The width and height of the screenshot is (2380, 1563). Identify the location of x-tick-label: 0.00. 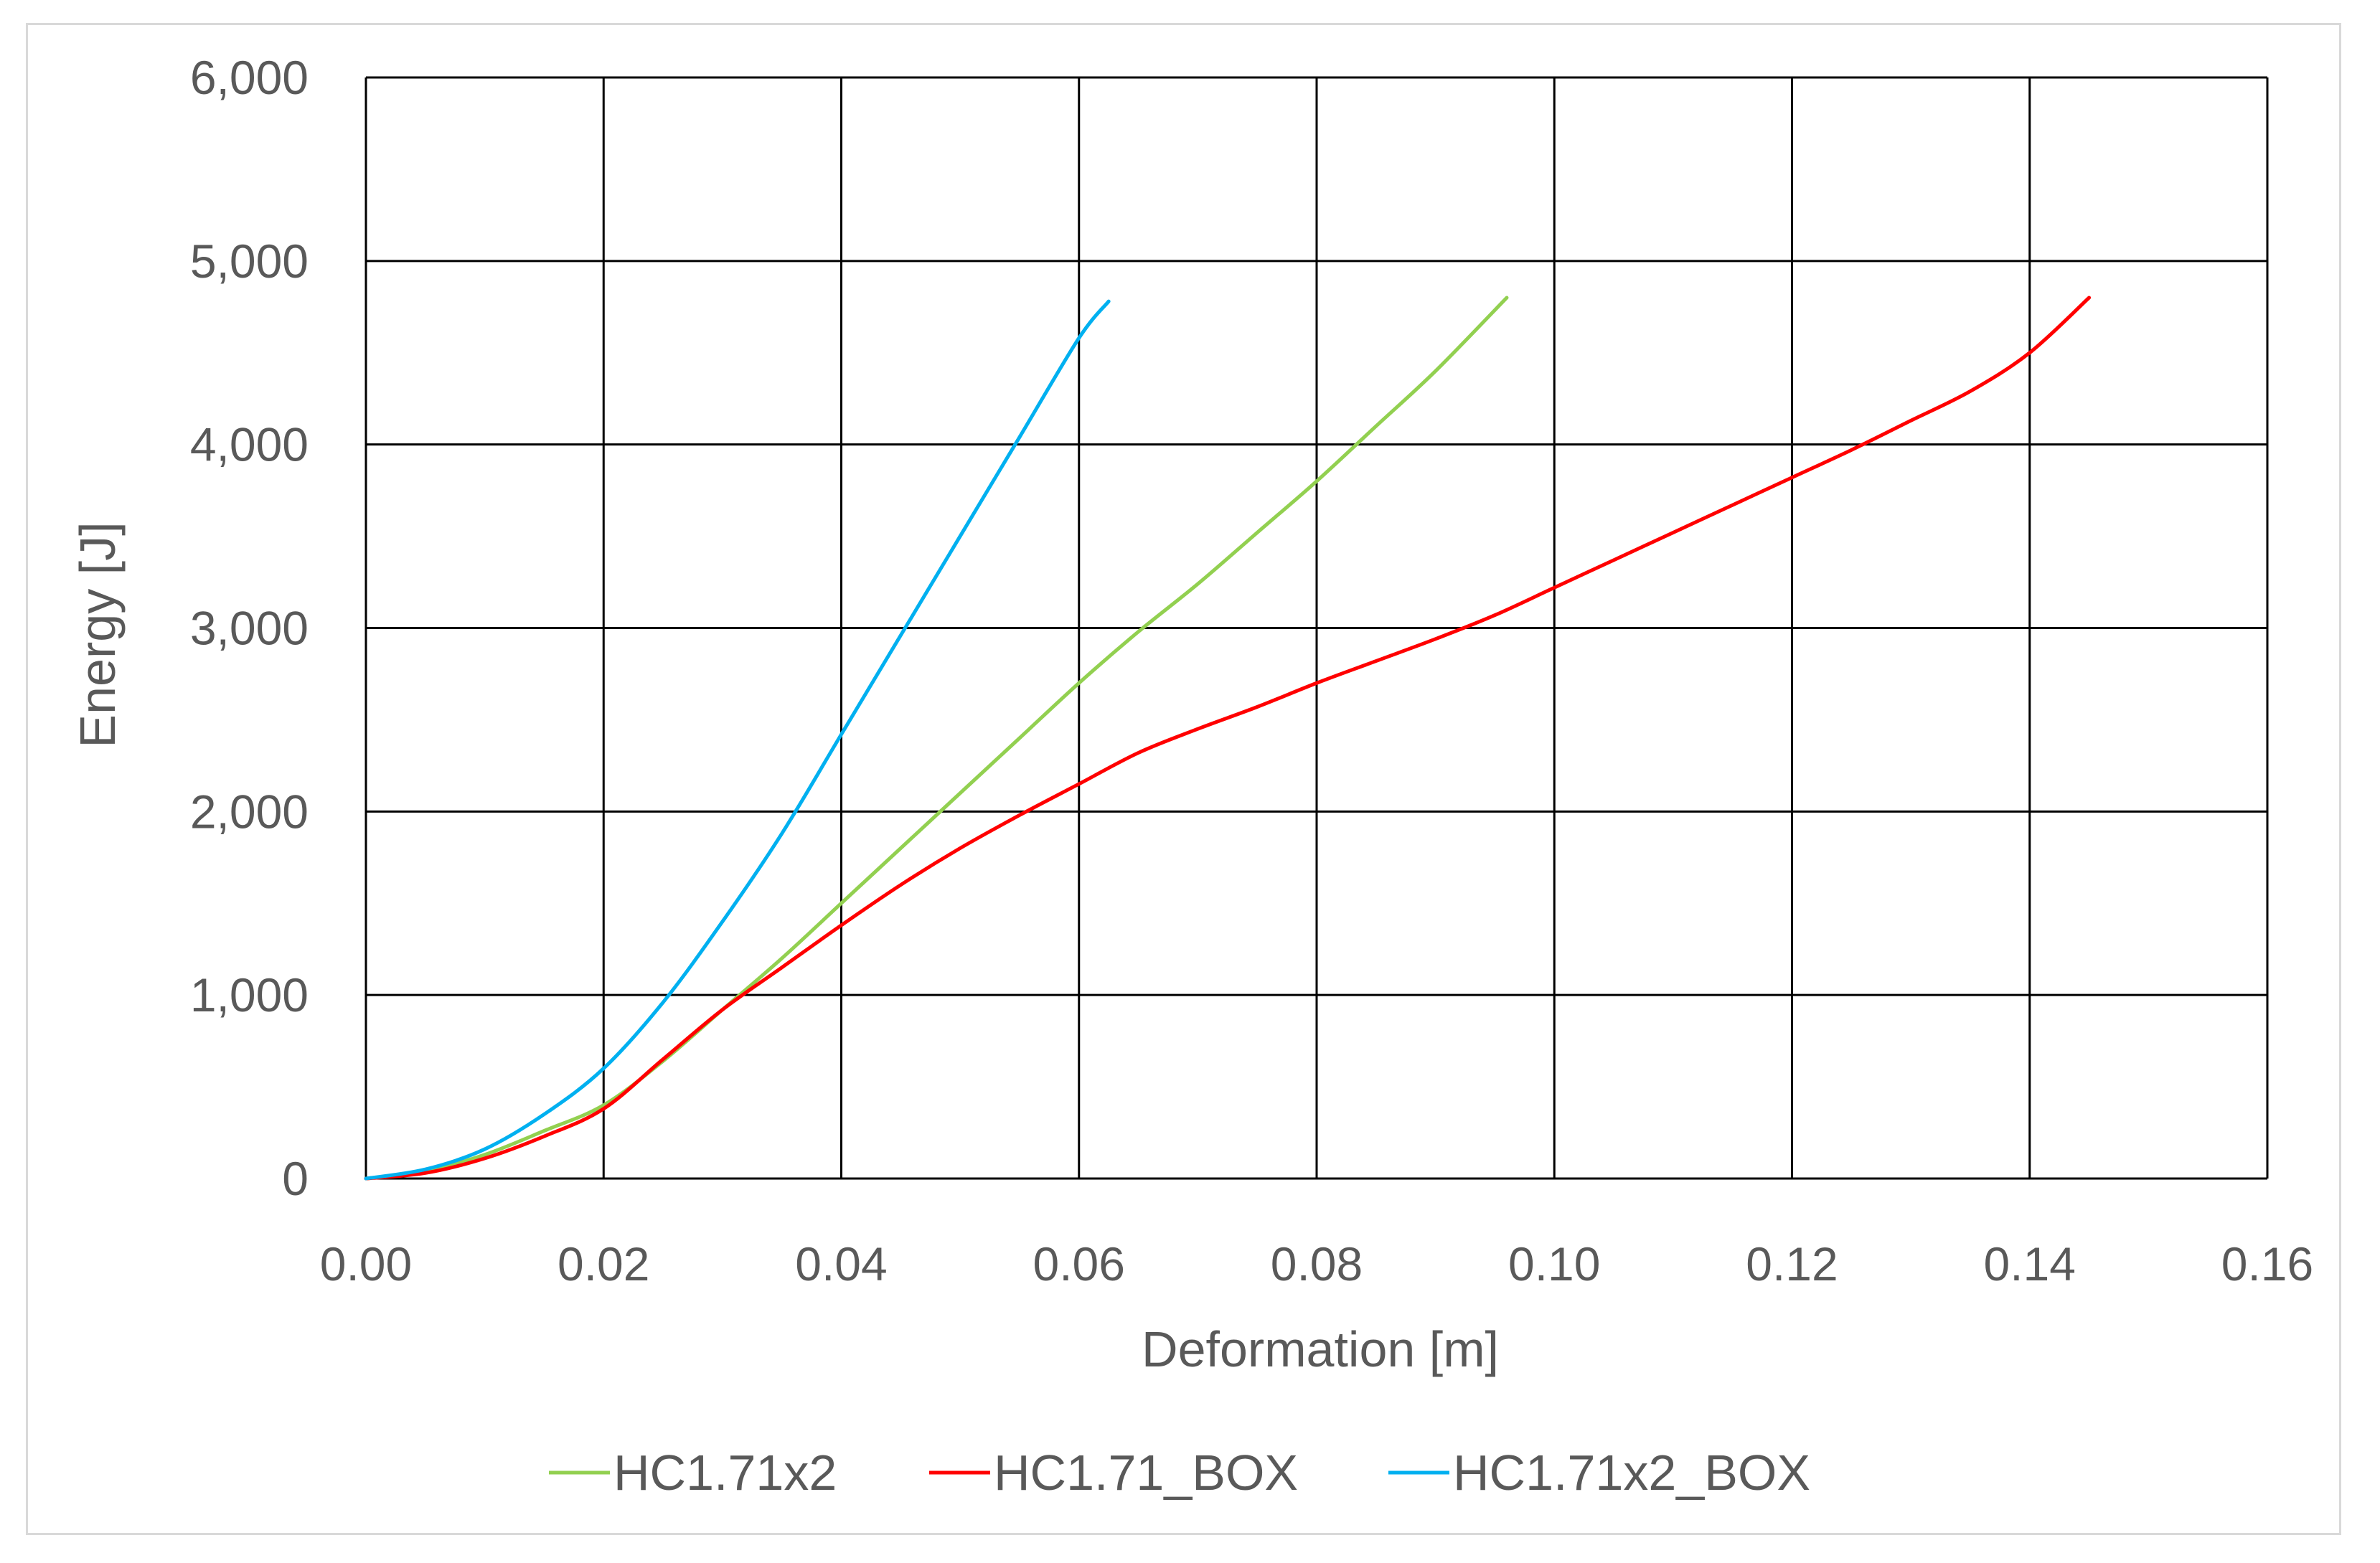
(366, 1263).